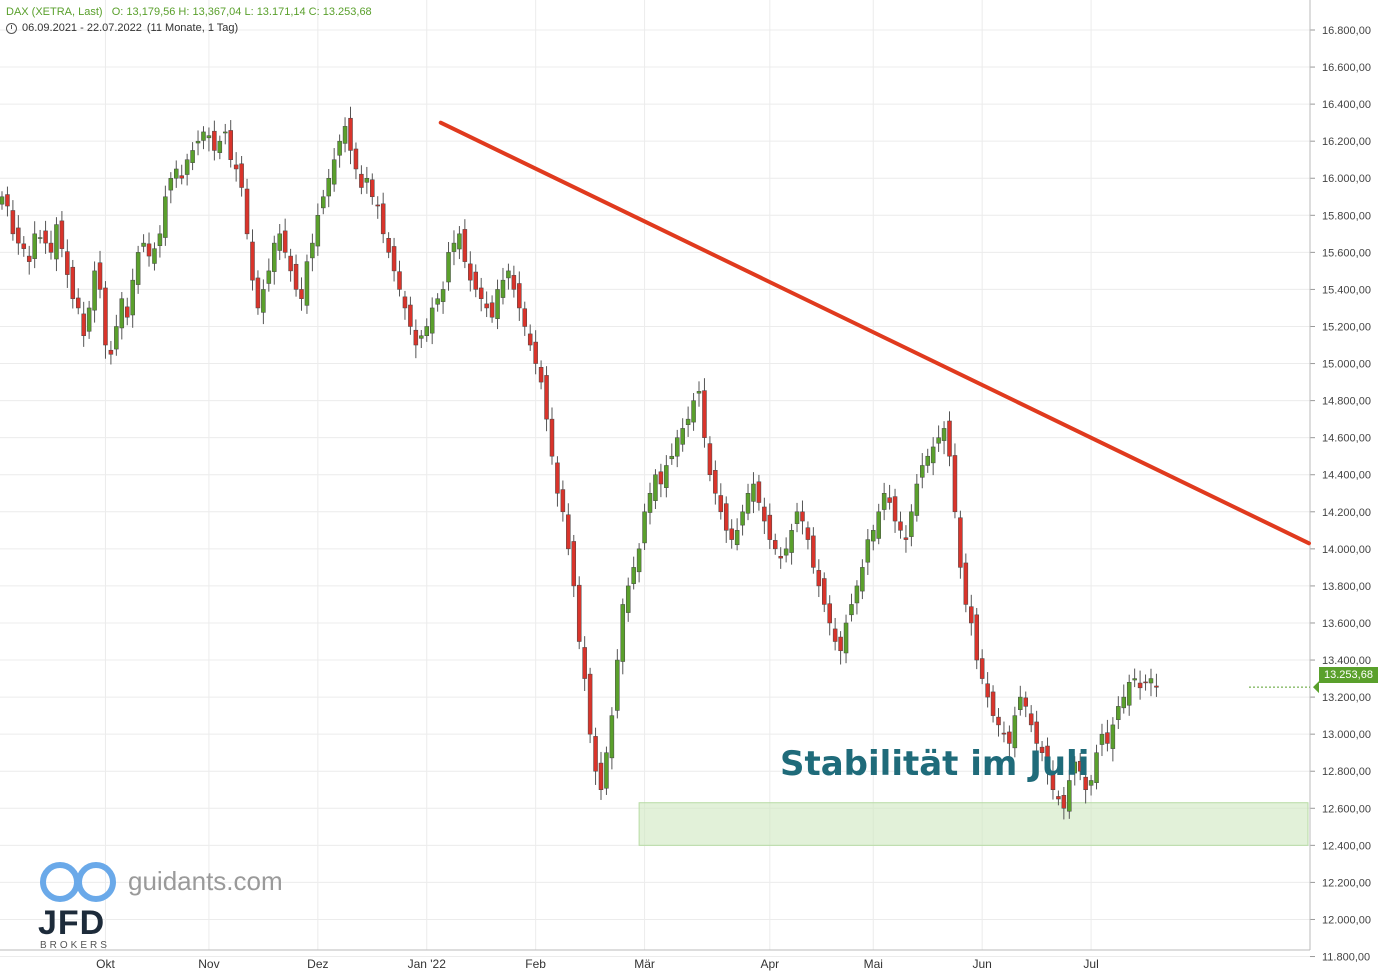 The image size is (1382, 974). What do you see at coordinates (208, 964) in the screenshot?
I see `month-label: Nov` at bounding box center [208, 964].